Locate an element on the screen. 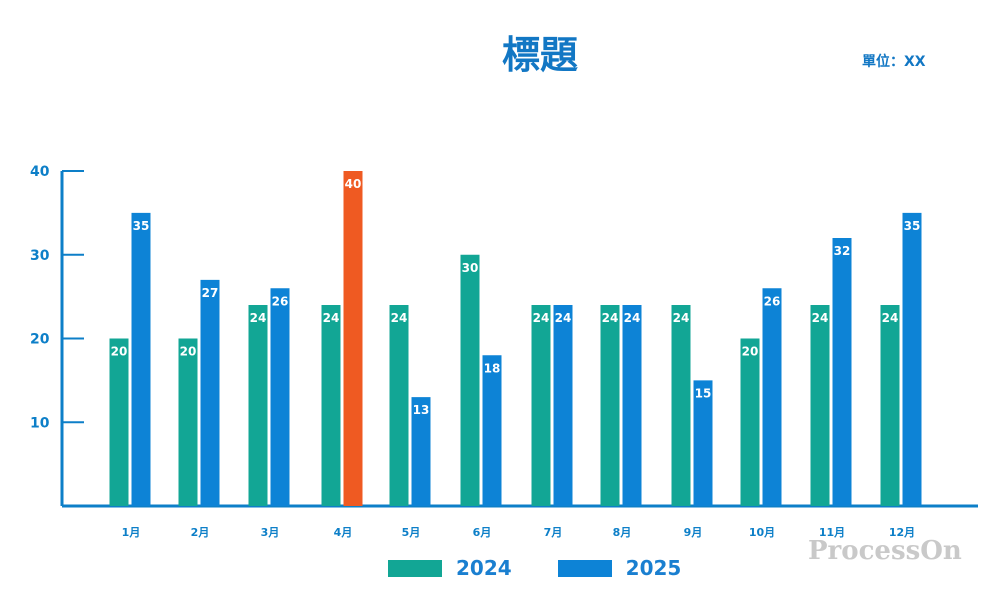 The image size is (1000, 610). y-tick-label: 30 is located at coordinates (40, 256).